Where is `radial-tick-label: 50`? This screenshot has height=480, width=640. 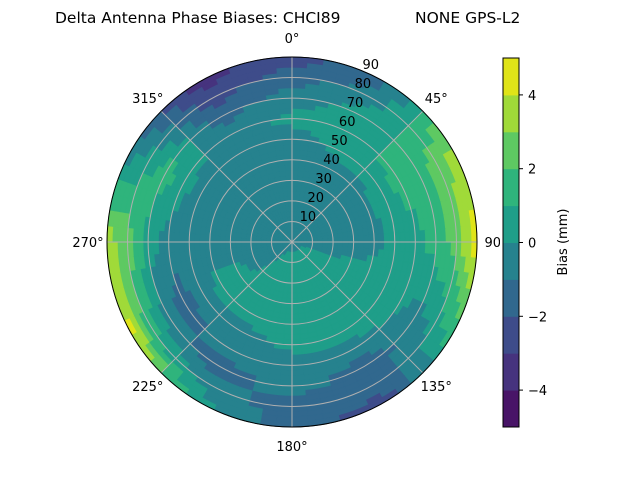 radial-tick-label: 50 is located at coordinates (339, 141).